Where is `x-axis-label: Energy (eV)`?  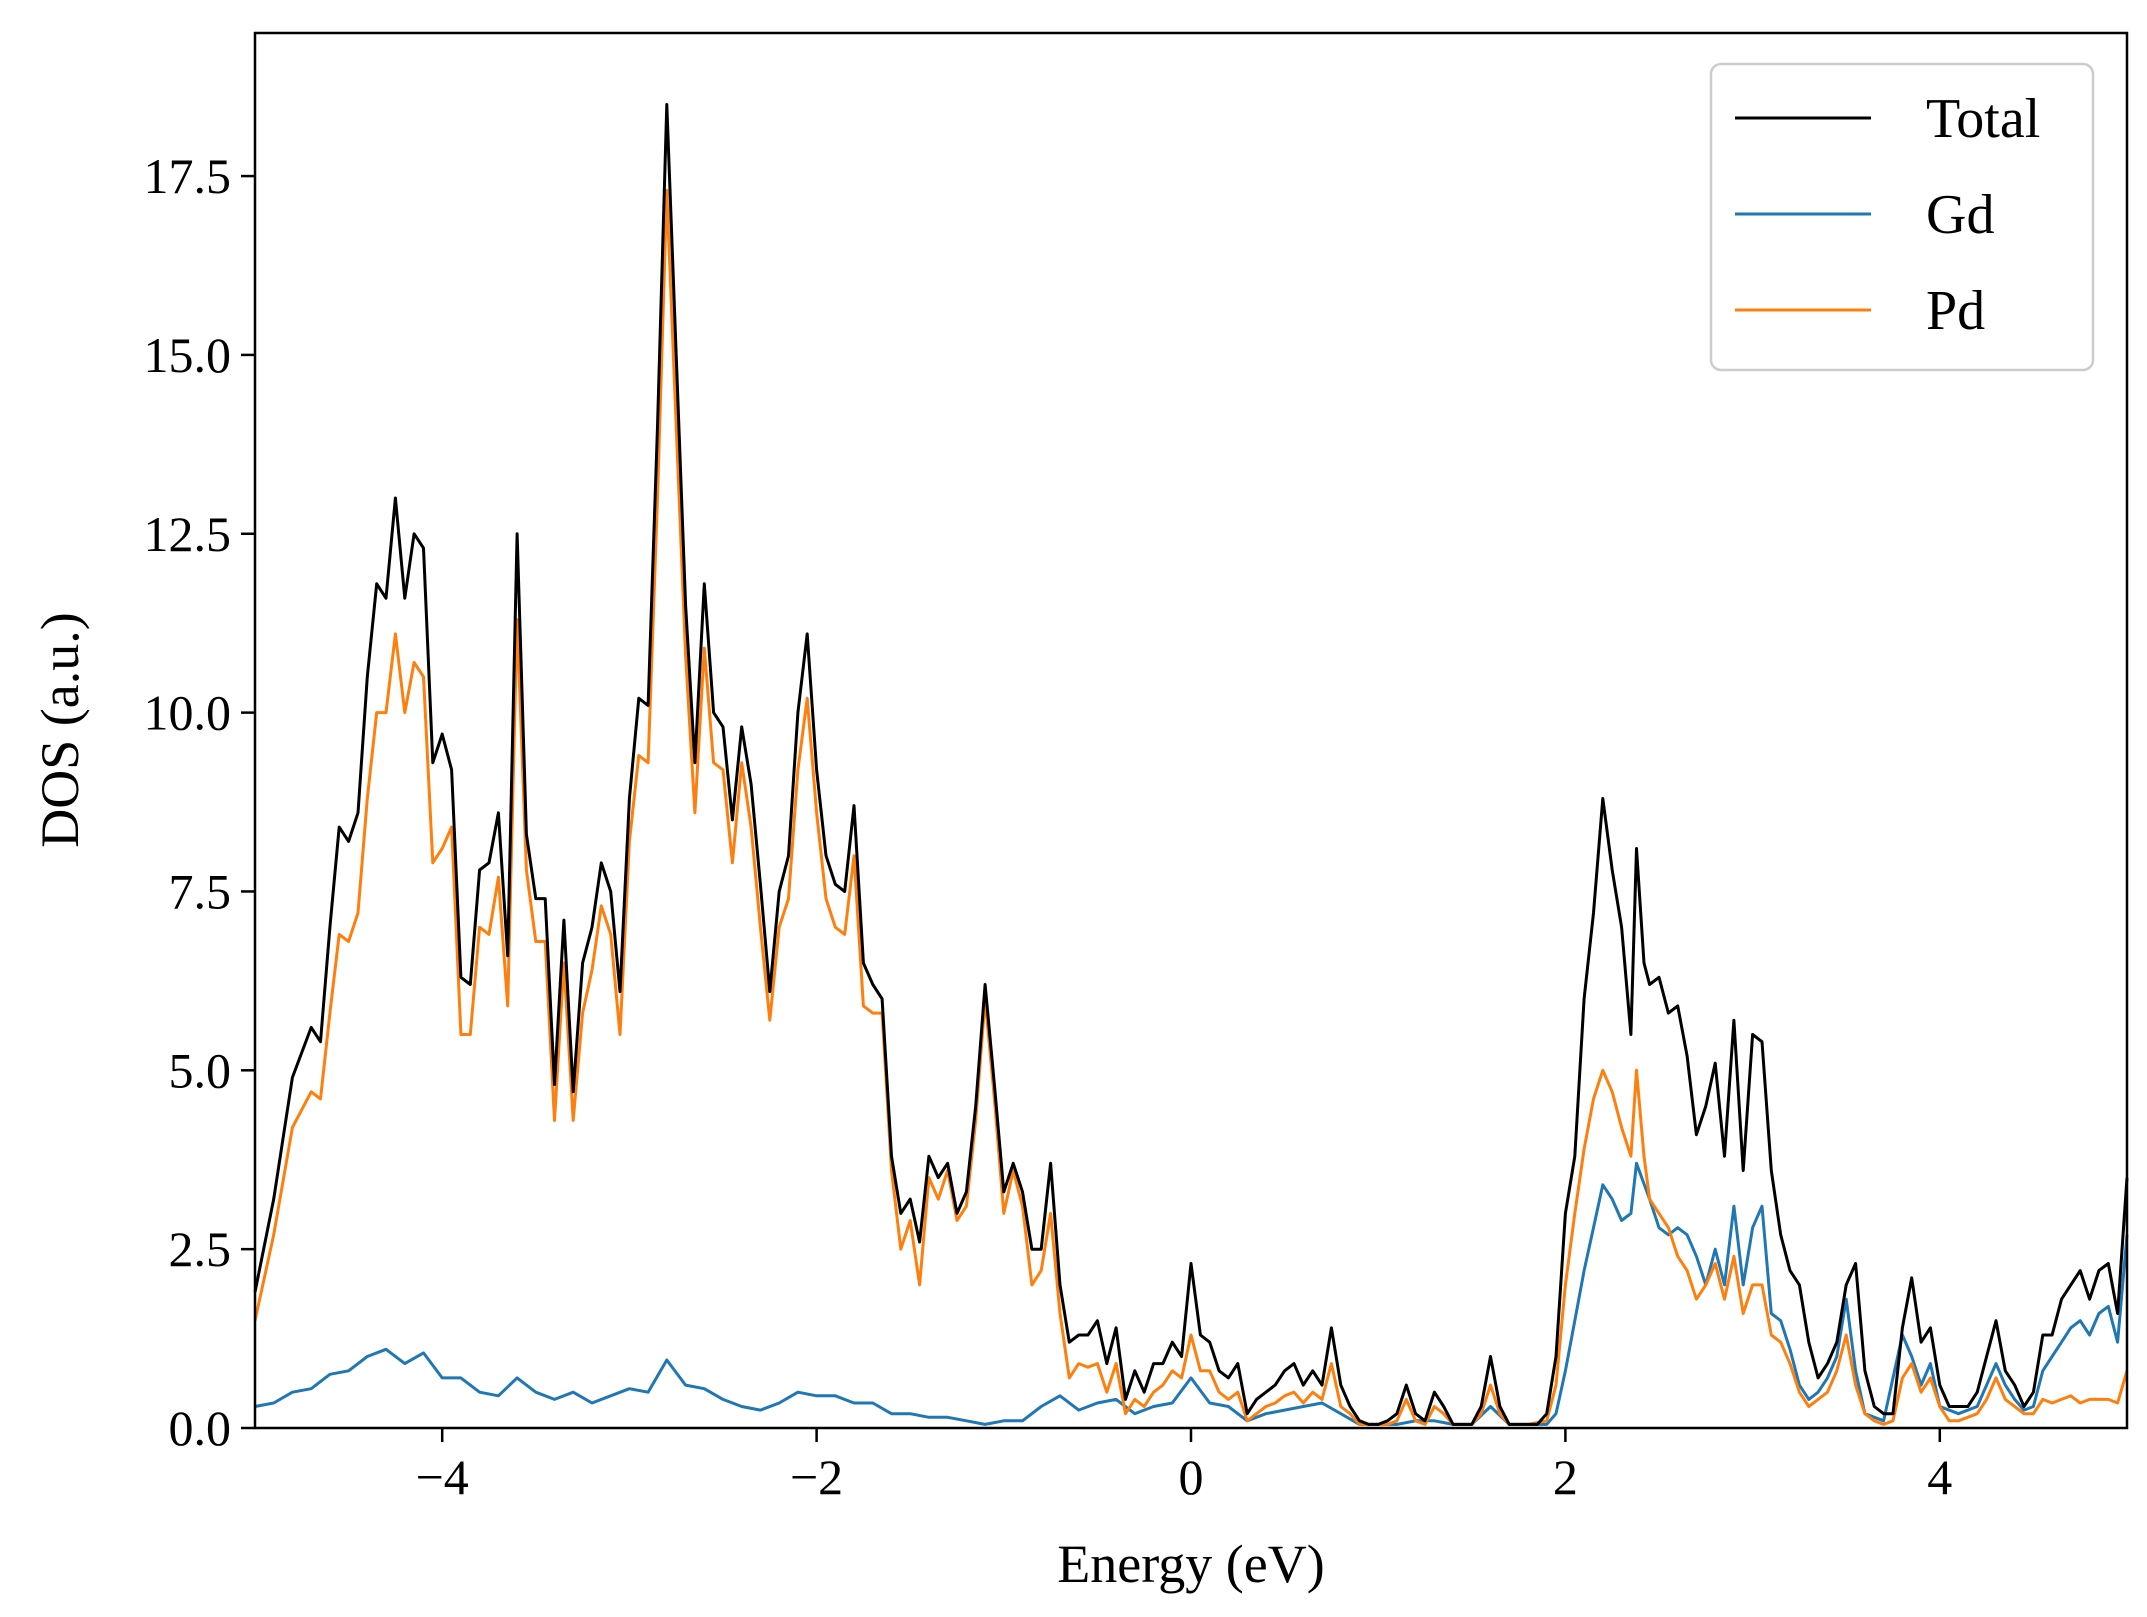 x-axis-label: Energy (eV) is located at coordinates (1190, 1564).